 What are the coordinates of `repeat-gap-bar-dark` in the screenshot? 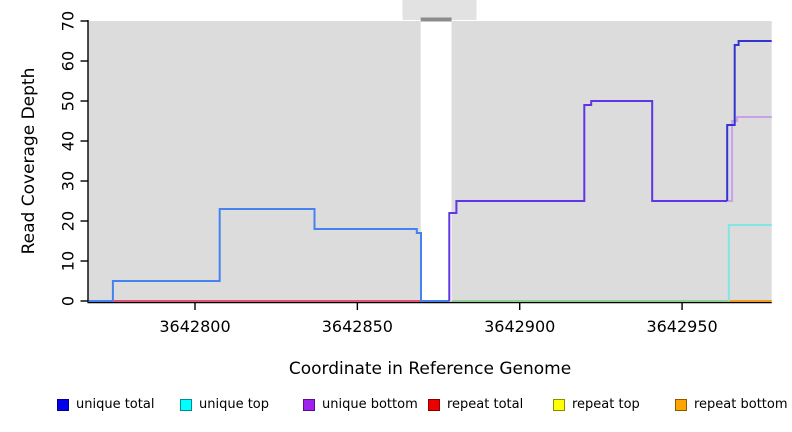 It's located at (436, 19).